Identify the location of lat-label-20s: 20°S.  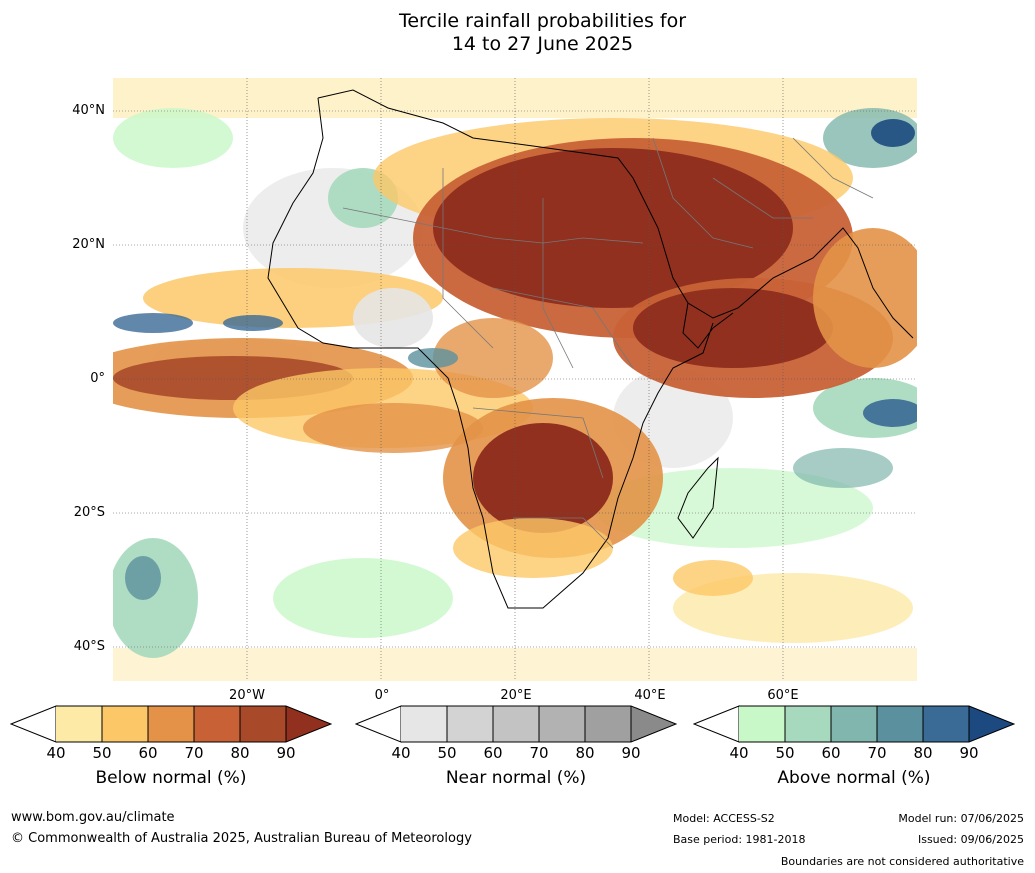
(89, 512).